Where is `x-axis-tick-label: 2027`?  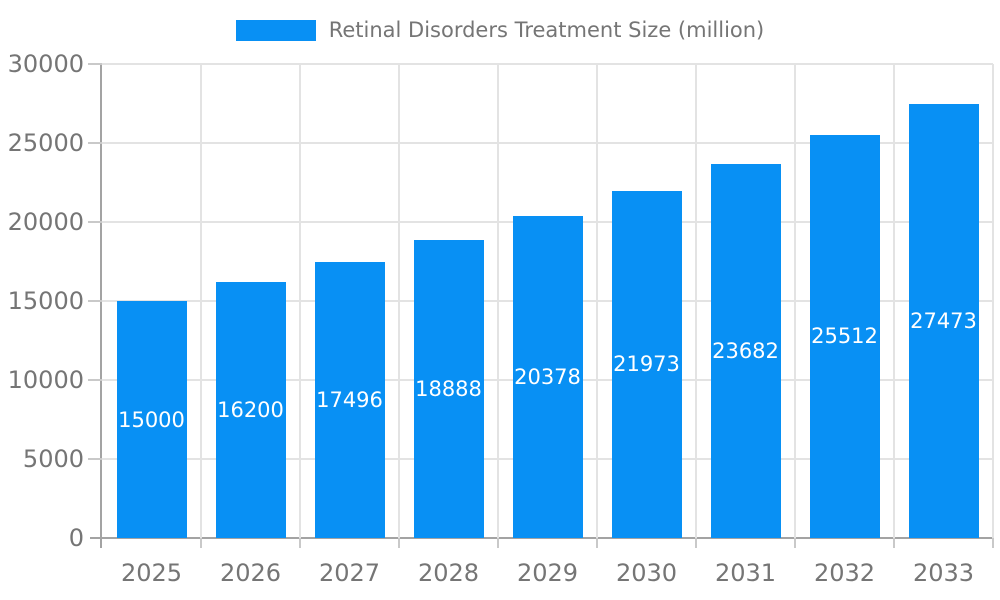
x-axis-tick-label: 2027 is located at coordinates (349, 573).